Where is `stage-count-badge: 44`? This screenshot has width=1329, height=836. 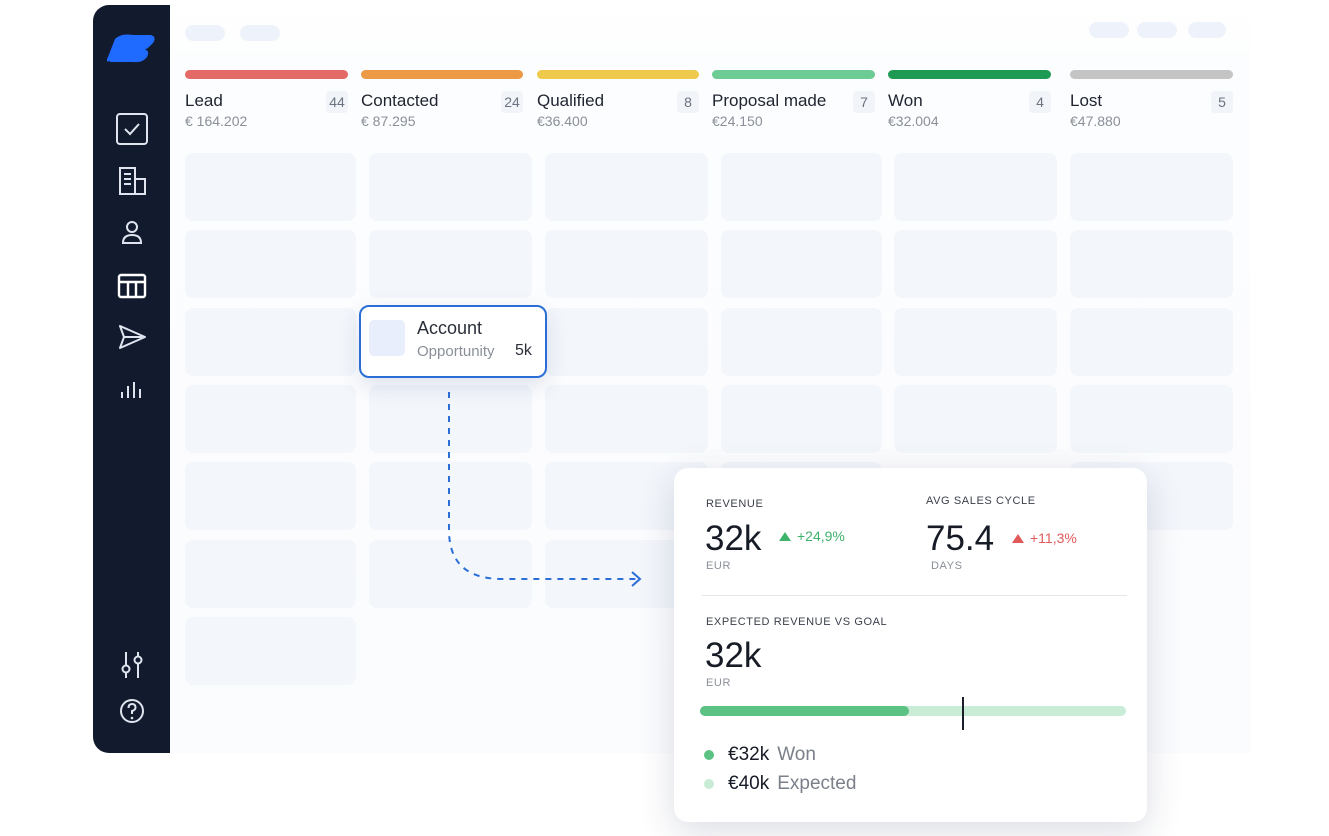
stage-count-badge: 44 is located at coordinates (337, 102).